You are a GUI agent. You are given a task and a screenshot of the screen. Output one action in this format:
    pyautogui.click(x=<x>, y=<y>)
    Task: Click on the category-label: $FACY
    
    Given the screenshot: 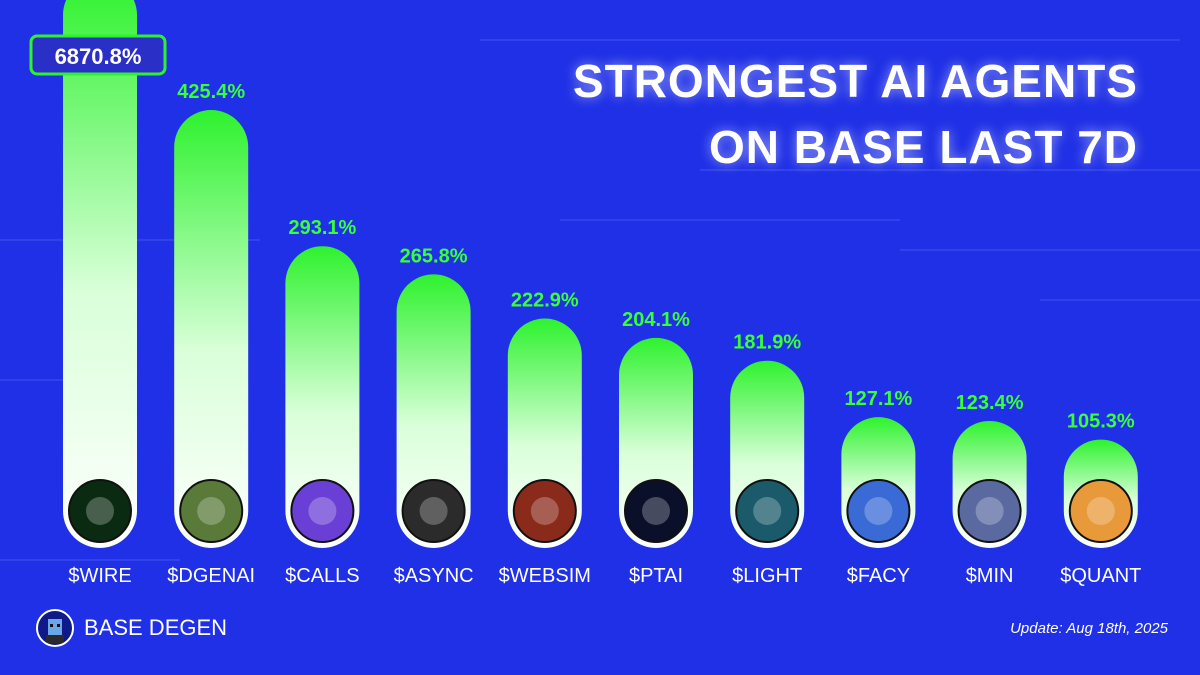 What is the action you would take?
    pyautogui.click(x=878, y=576)
    